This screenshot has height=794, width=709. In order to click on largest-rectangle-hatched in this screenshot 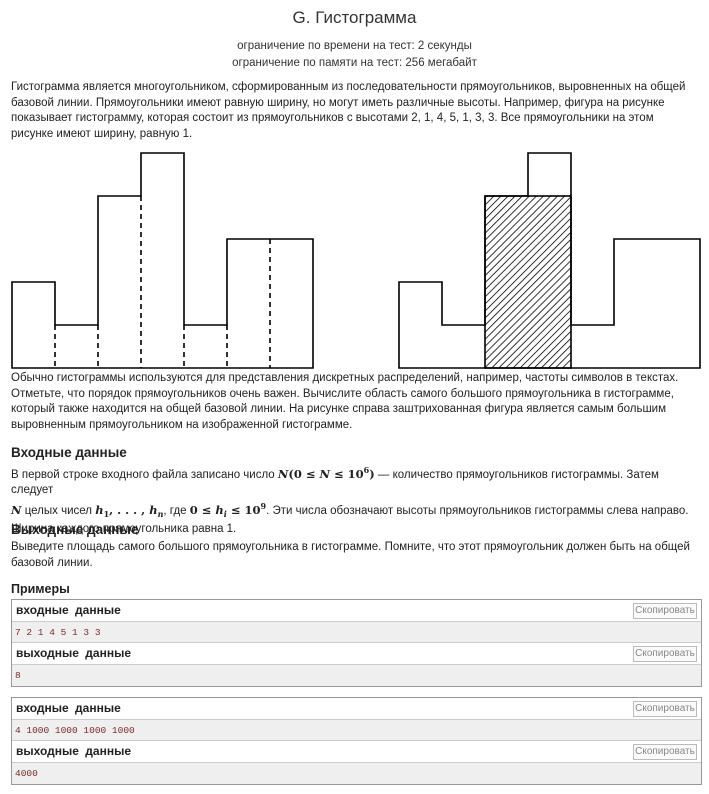, I will do `click(528, 282)`.